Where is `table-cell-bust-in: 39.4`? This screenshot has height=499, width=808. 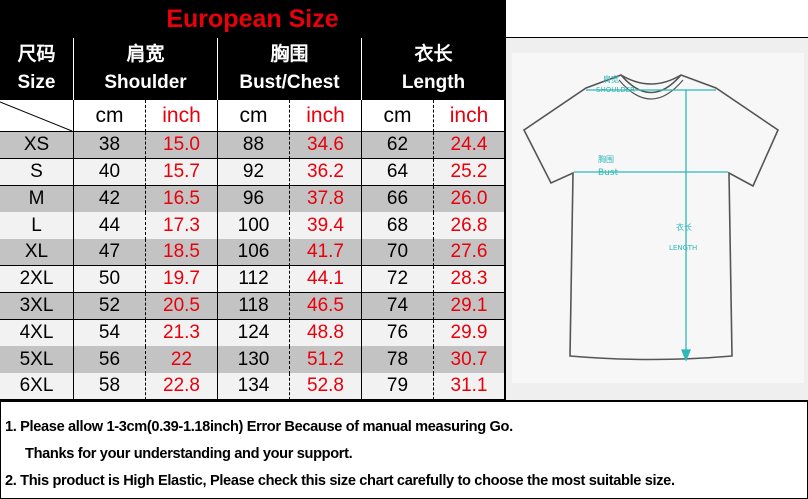
table-cell-bust-in: 39.4 is located at coordinates (325, 226).